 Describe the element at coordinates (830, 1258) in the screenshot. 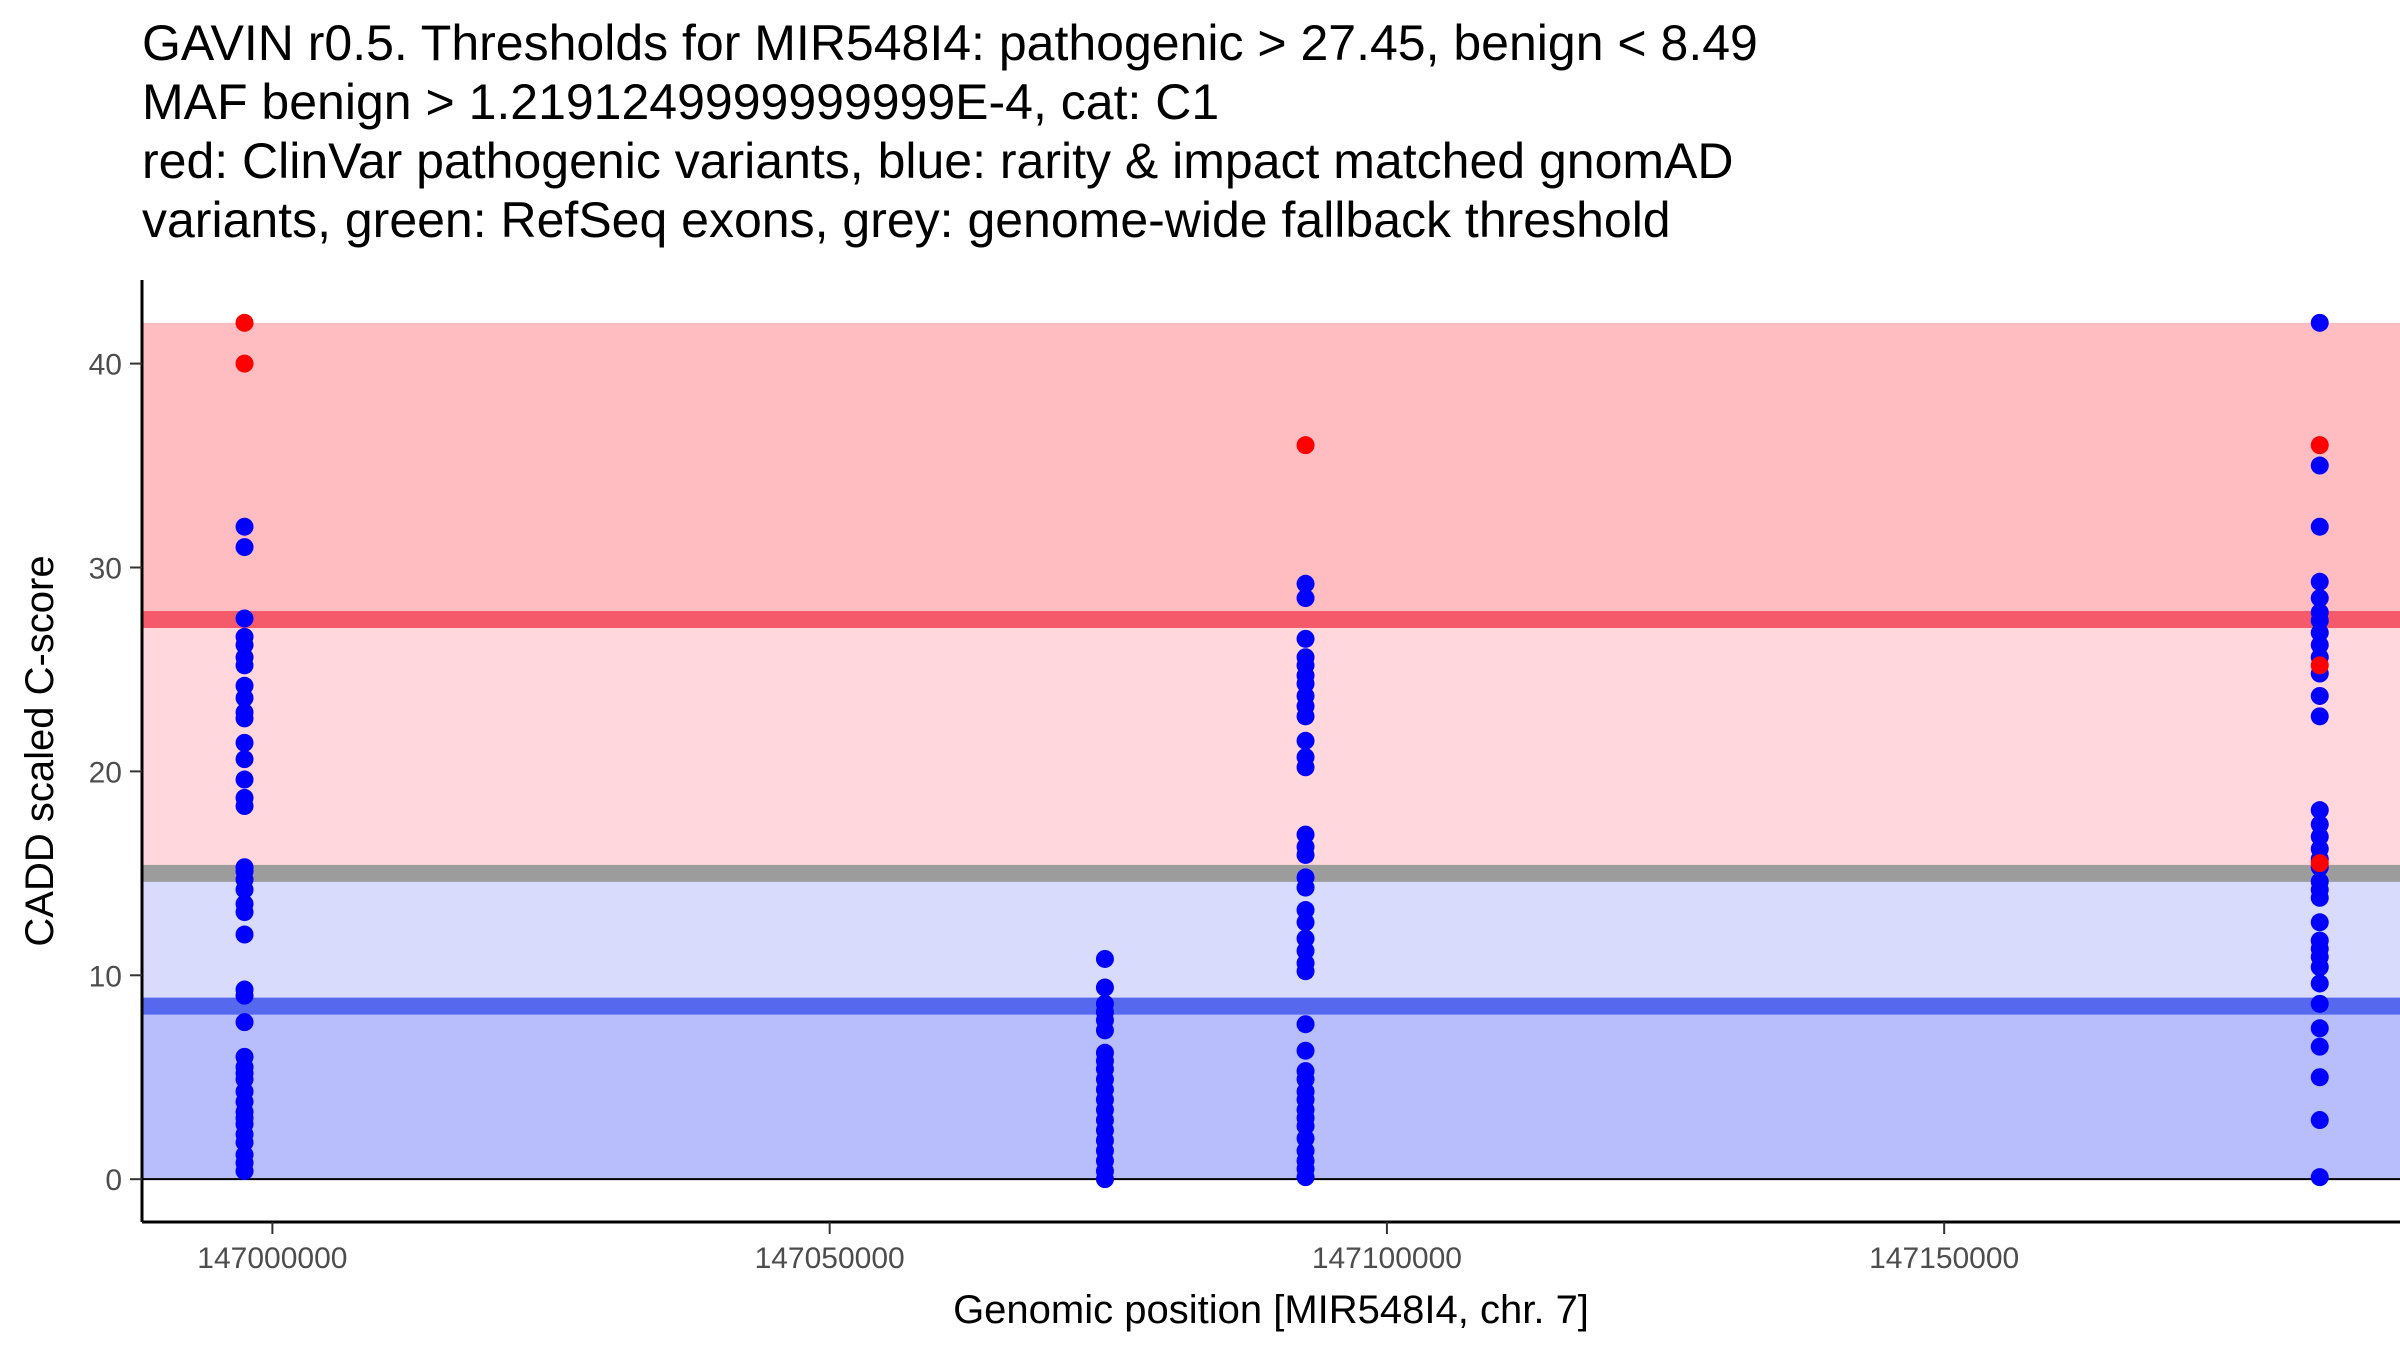

I see `x-tick-label: 147050000` at that location.